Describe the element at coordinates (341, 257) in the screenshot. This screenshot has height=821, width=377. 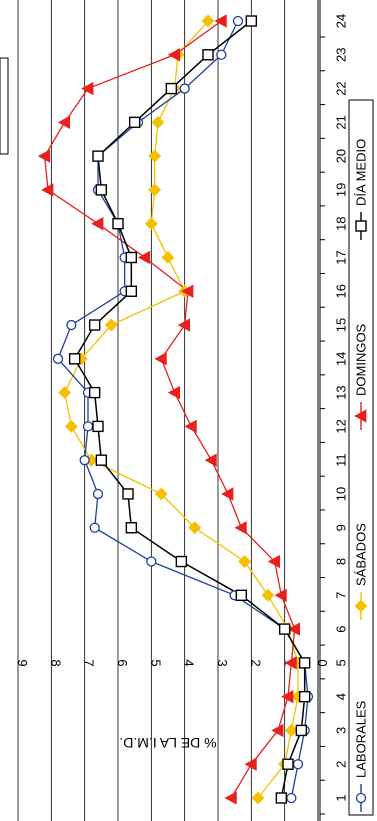
I see `x-tick-label: 17` at that location.